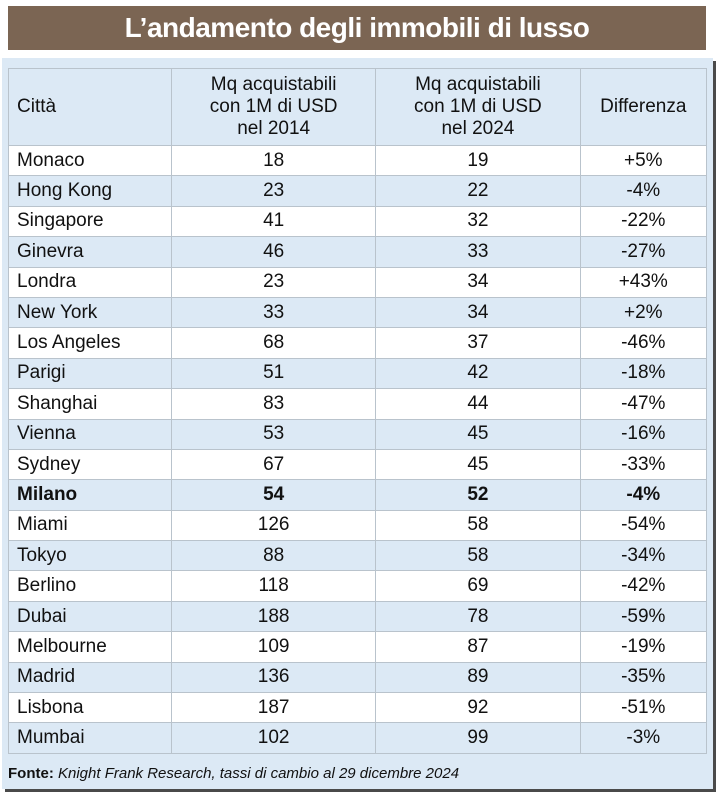  What do you see at coordinates (274, 616) in the screenshot?
I see `table-cell: 188` at bounding box center [274, 616].